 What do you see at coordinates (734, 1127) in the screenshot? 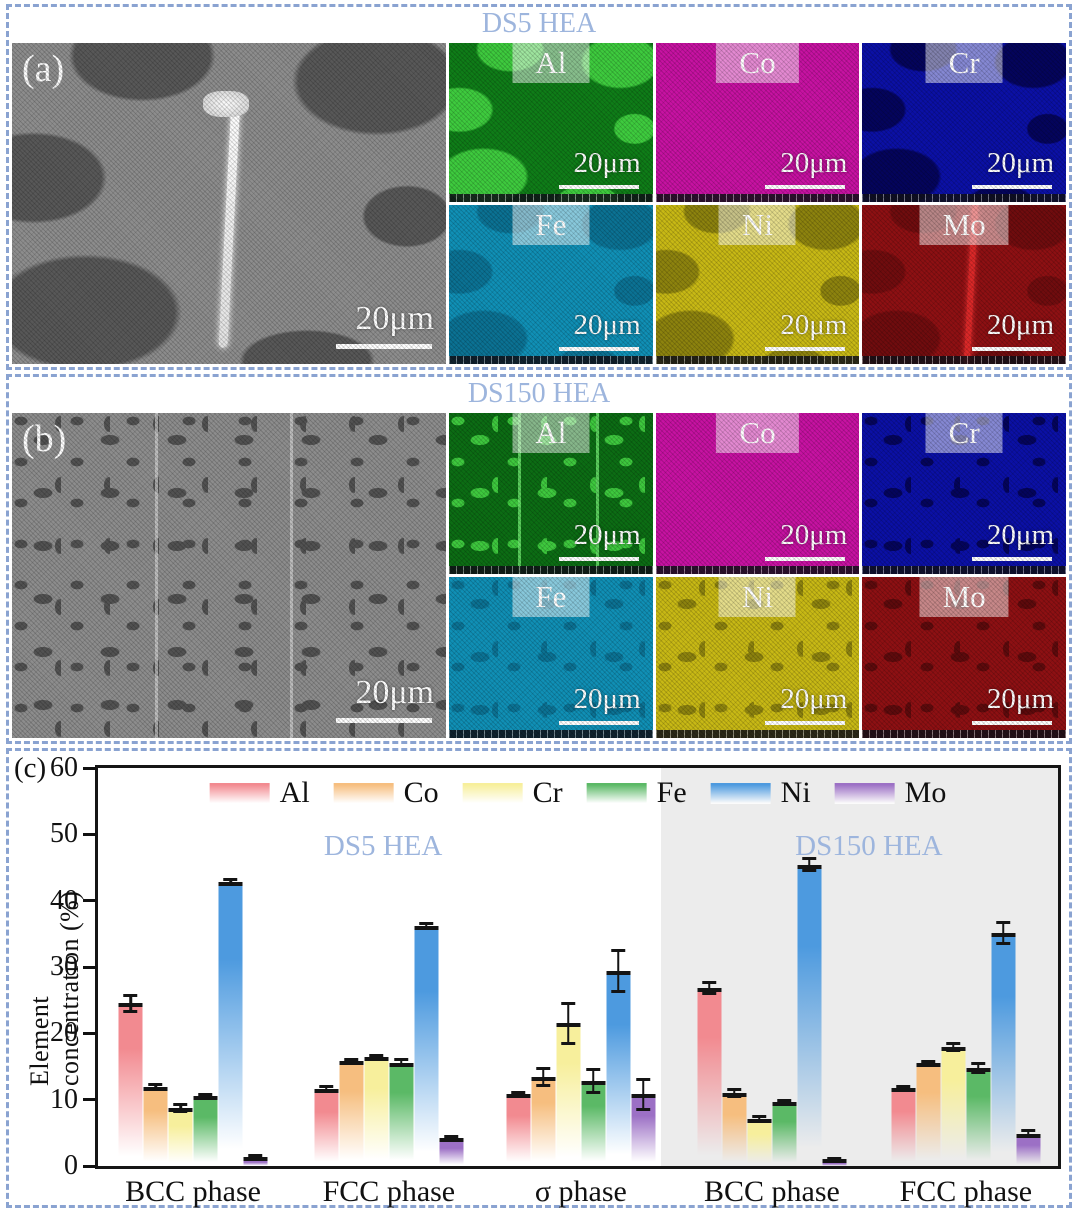
I see `bar-co` at bounding box center [734, 1127].